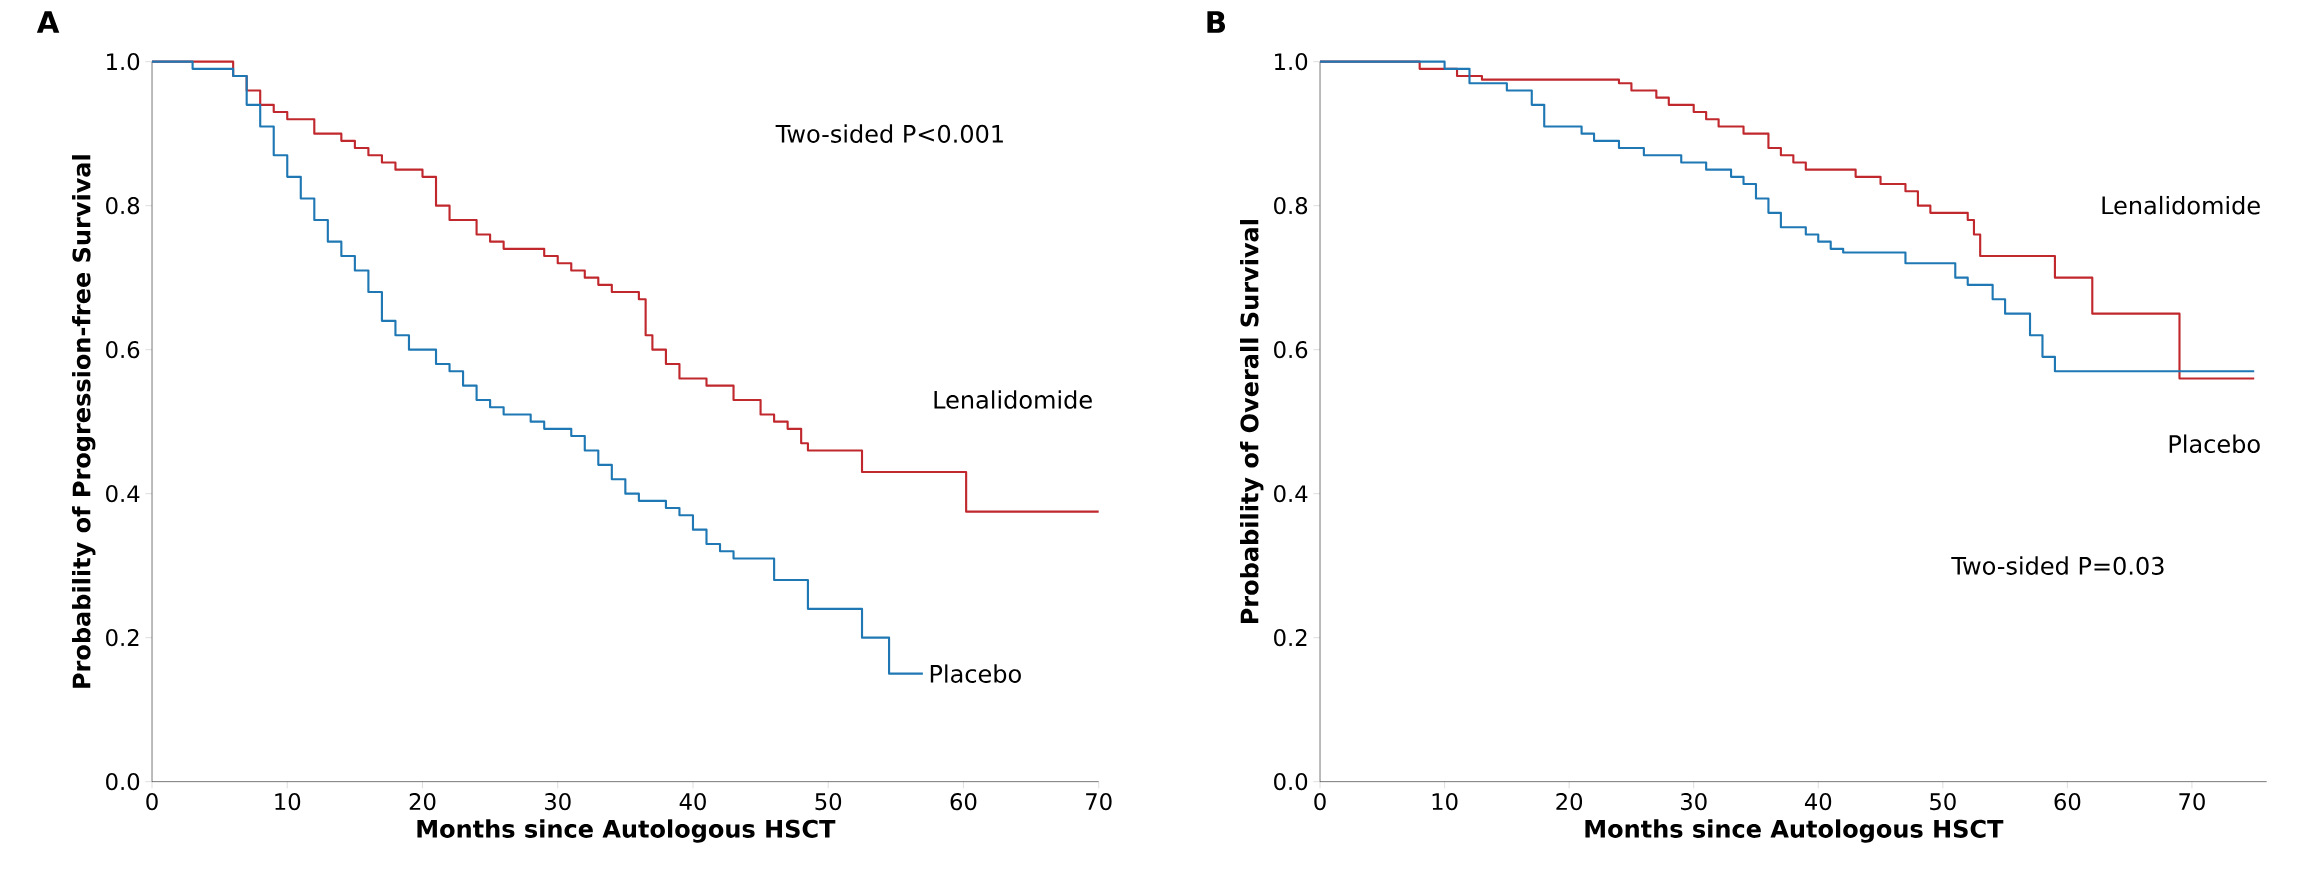  What do you see at coordinates (84, 421) in the screenshot?
I see `y-axis-title: Probability of Progression-free Survival` at bounding box center [84, 421].